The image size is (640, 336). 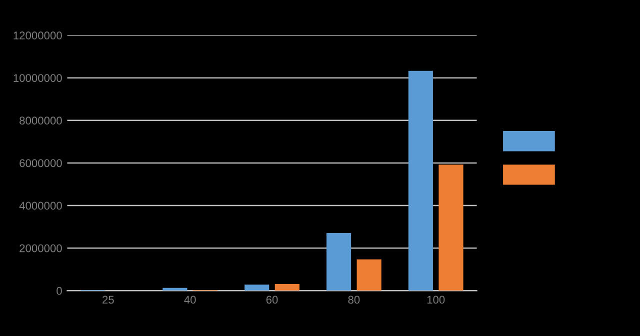 I want to click on x-tick-label: 40, so click(x=190, y=300).